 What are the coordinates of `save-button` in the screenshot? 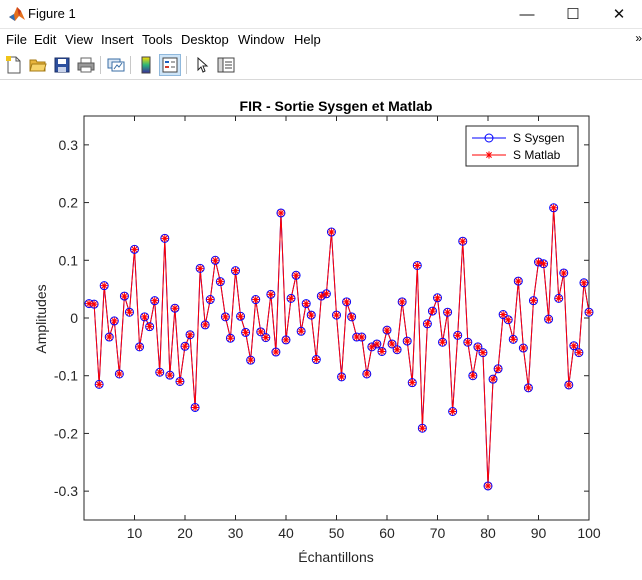 It's located at (62, 65).